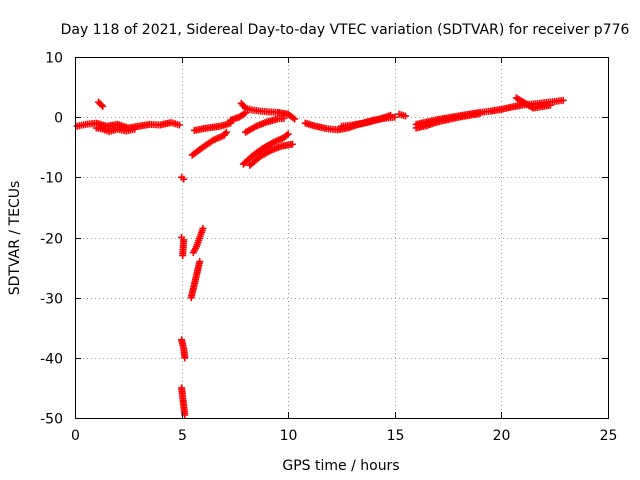 The image size is (640, 480). What do you see at coordinates (289, 436) in the screenshot?
I see `x-tick-label: 10` at bounding box center [289, 436].